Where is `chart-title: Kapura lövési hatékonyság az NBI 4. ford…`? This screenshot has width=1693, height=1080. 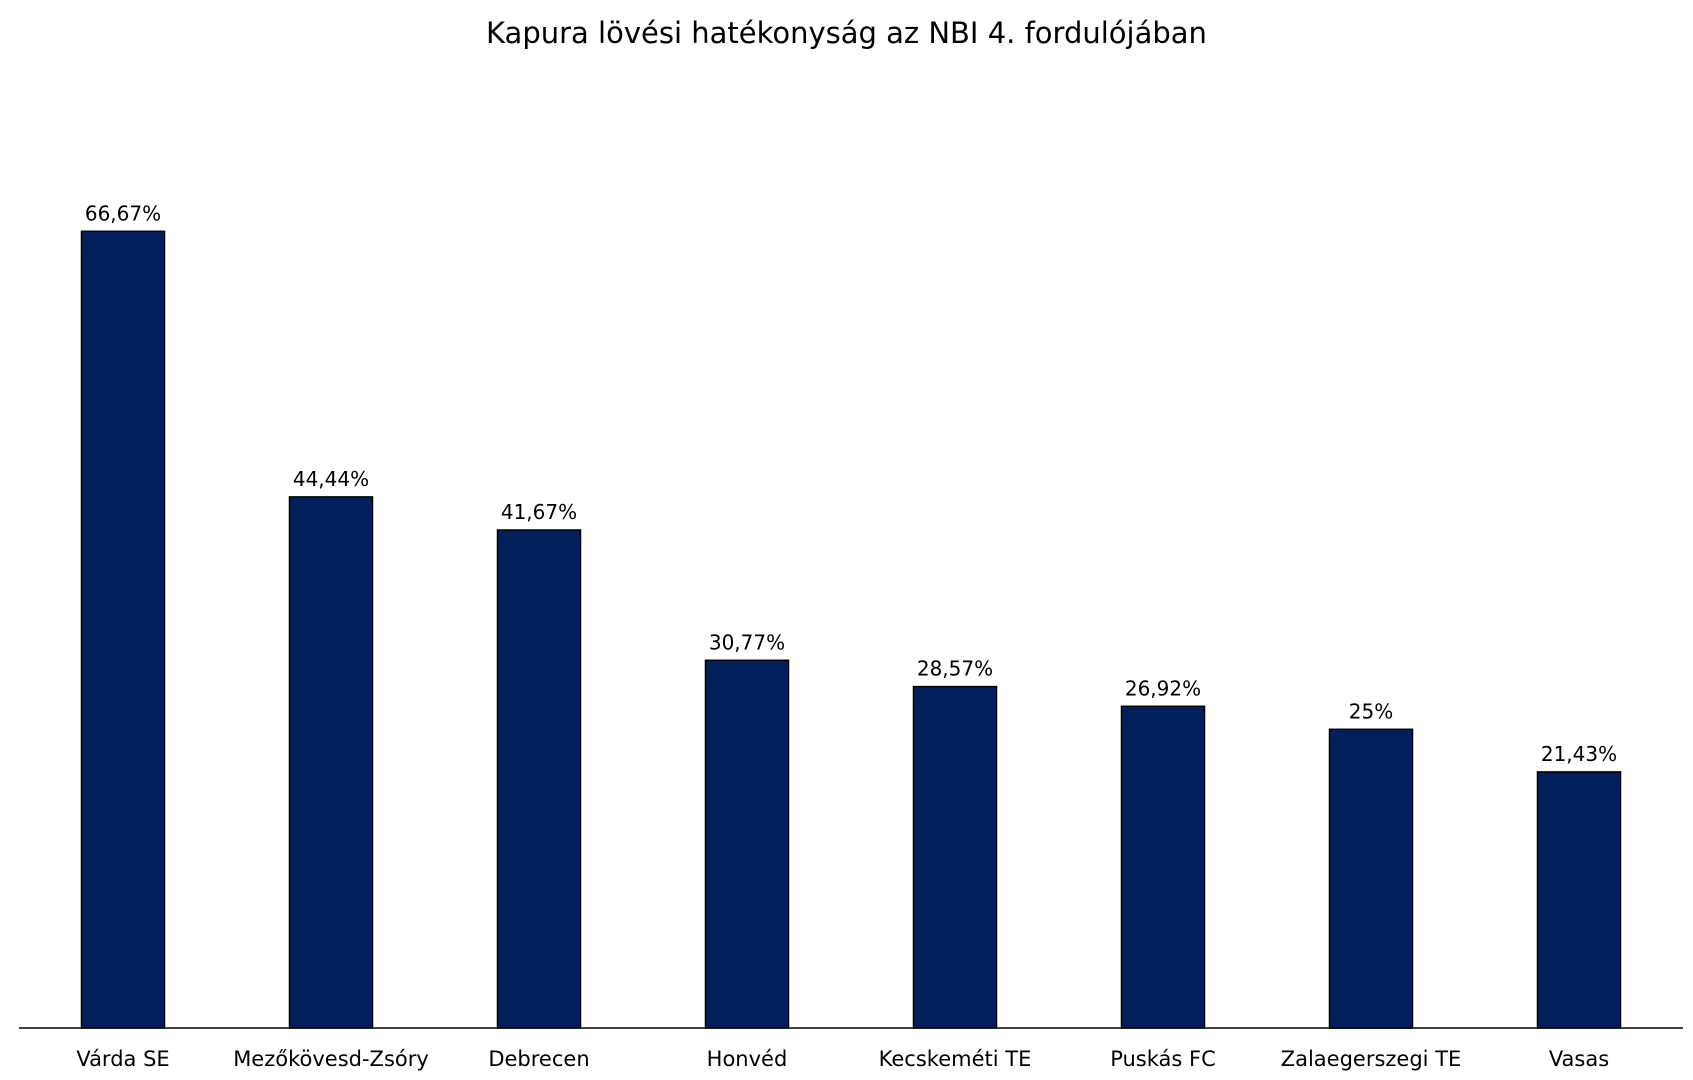 chart-title: Kapura lövési hatékonyság az NBI 4. ford… is located at coordinates (846, 33).